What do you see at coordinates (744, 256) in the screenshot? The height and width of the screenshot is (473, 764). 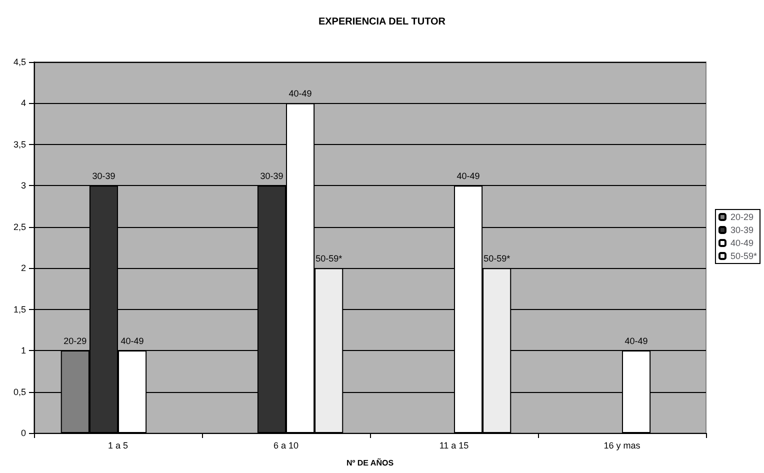 I see `legend-label: 50-59*` at bounding box center [744, 256].